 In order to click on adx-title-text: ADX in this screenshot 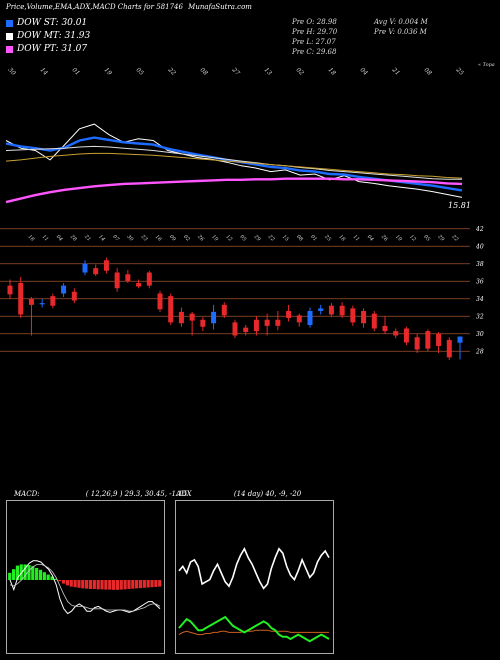, I will do `click(184, 494)`.